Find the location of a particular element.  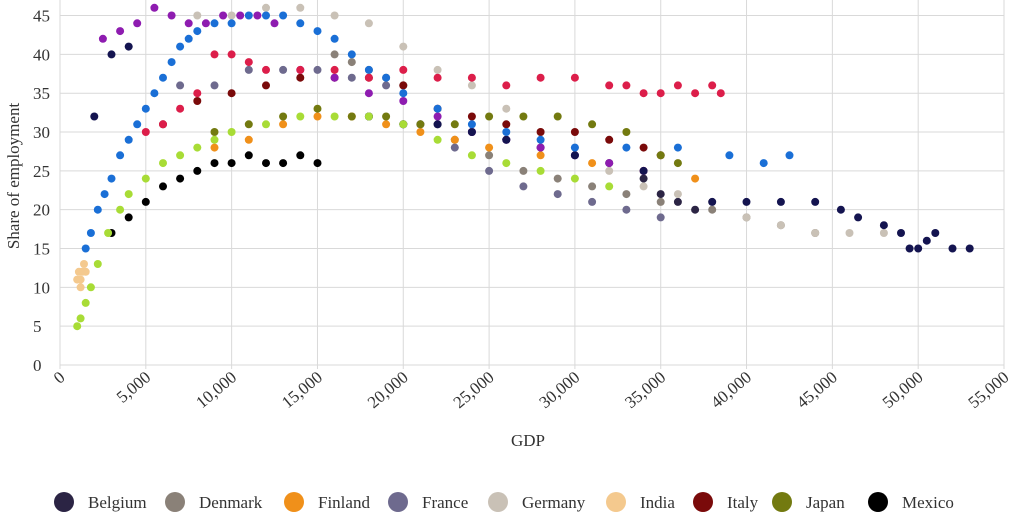

y-tick-label: 10 is located at coordinates (41, 287).